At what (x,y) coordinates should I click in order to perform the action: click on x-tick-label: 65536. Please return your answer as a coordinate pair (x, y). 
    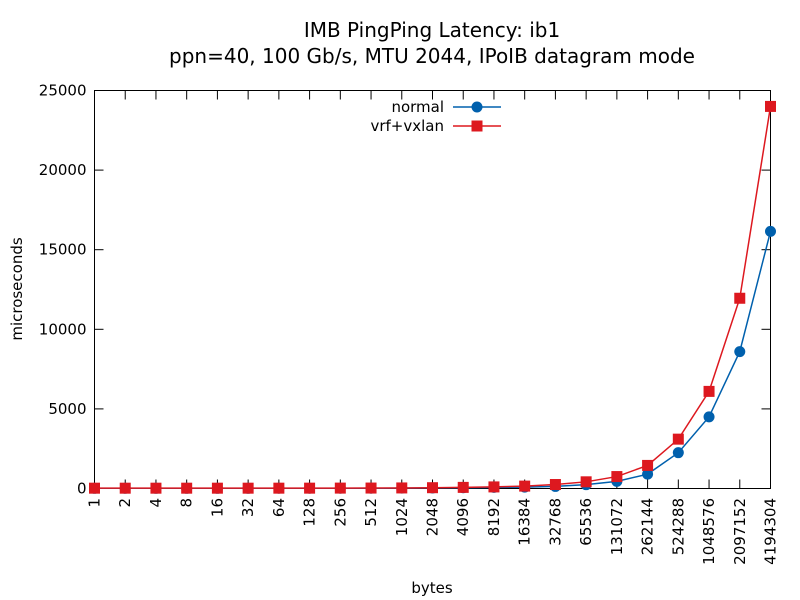
    Looking at the image, I should click on (586, 522).